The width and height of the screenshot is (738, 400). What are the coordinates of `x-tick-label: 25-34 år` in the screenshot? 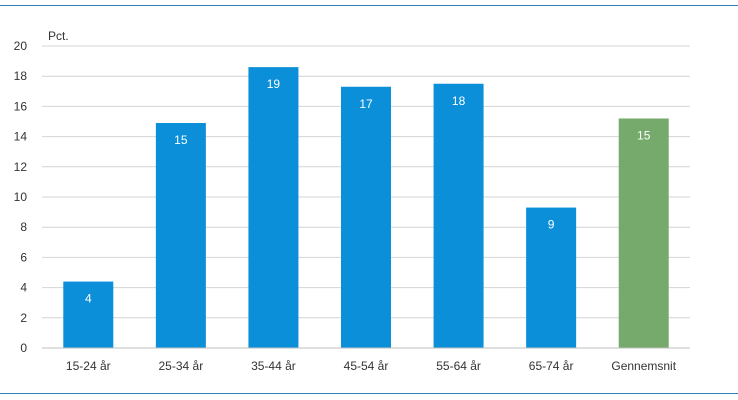 It's located at (181, 366).